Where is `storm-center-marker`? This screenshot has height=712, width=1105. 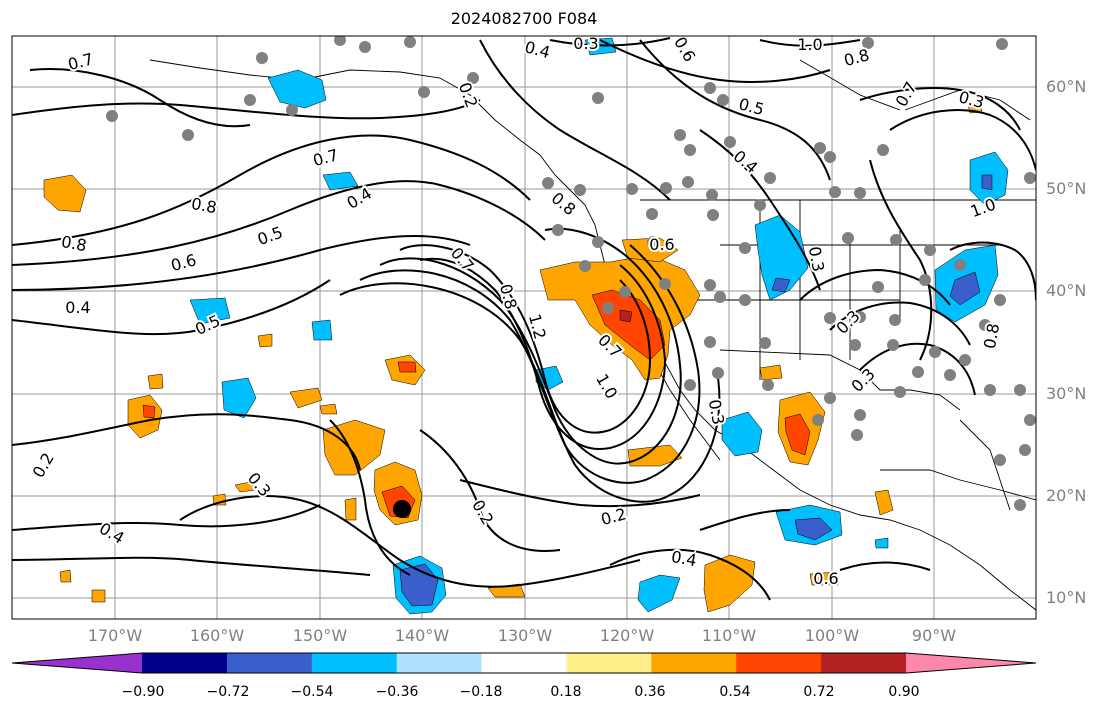
storm-center-marker is located at coordinates (402, 509).